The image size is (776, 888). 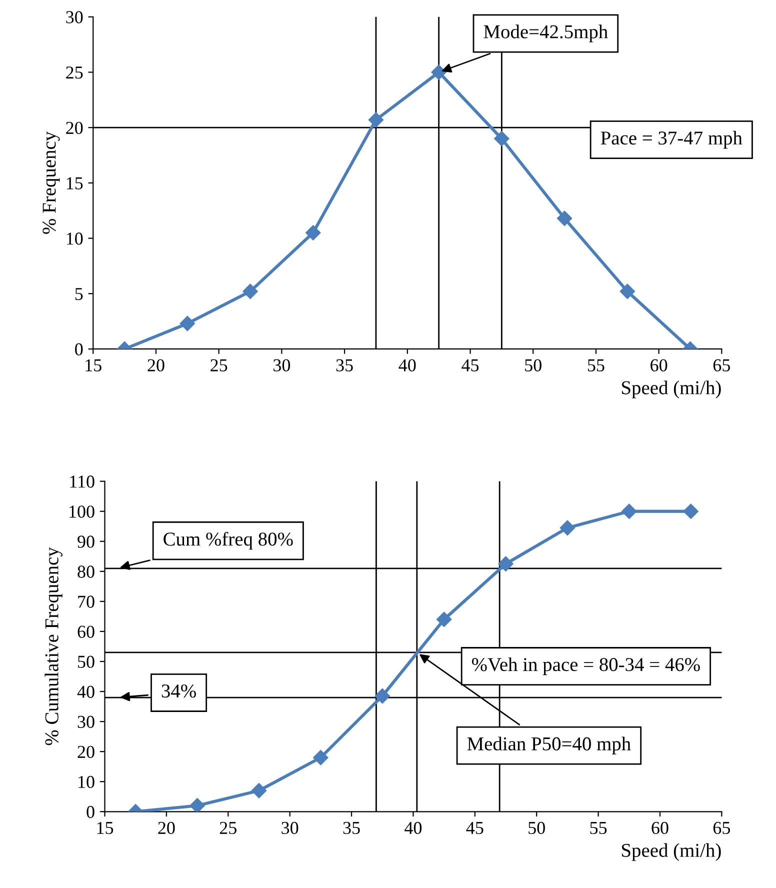 I want to click on annotation: Mode=42.5mph, so click(x=546, y=33).